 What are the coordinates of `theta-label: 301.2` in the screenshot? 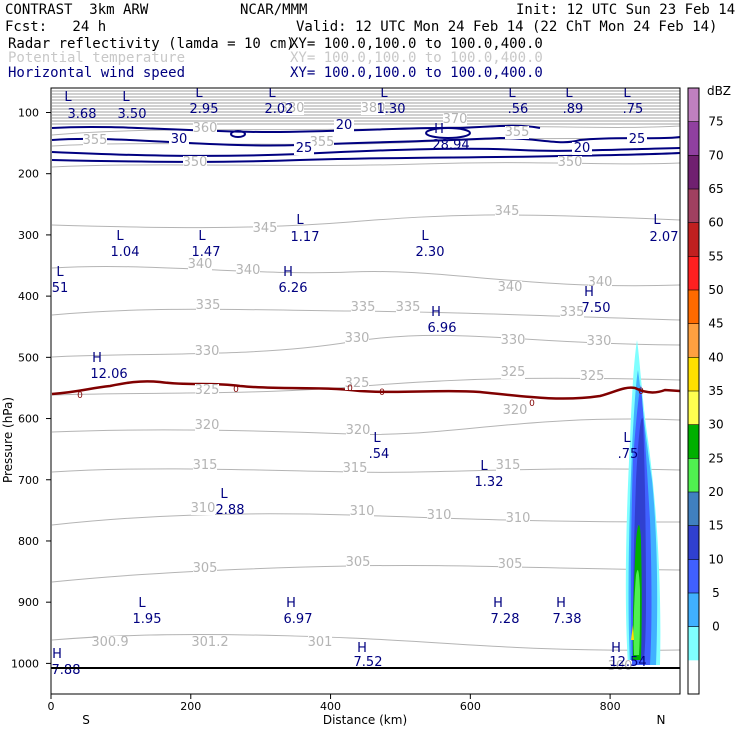 It's located at (209, 642).